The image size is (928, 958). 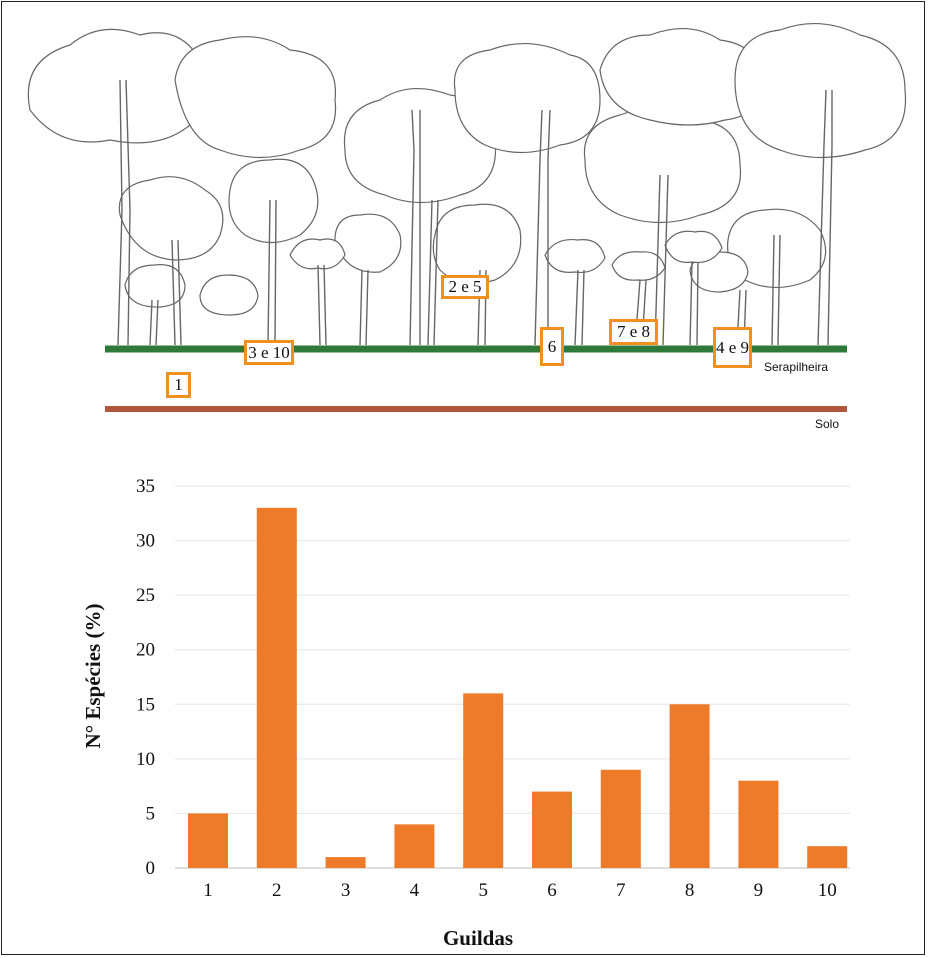 I want to click on x-tick-labels: 1 2 3 4 5 6 7 8 9 10, so click(x=519, y=890).